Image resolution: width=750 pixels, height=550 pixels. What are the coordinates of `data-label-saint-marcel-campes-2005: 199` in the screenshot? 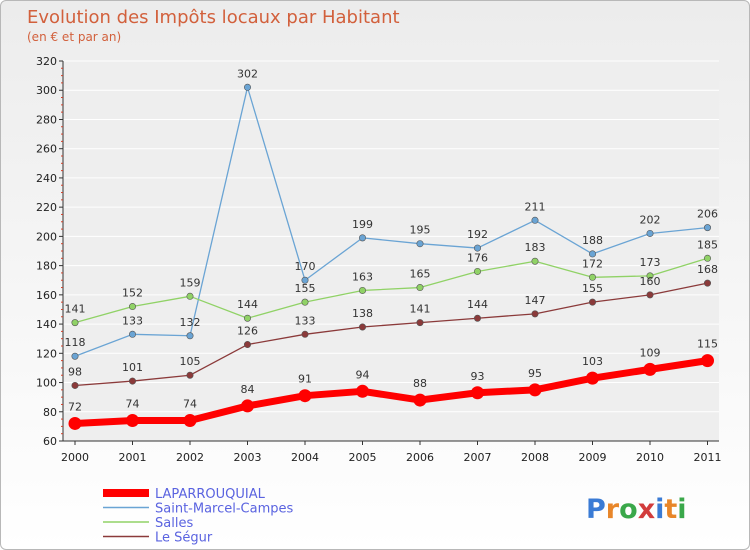 It's located at (362, 224).